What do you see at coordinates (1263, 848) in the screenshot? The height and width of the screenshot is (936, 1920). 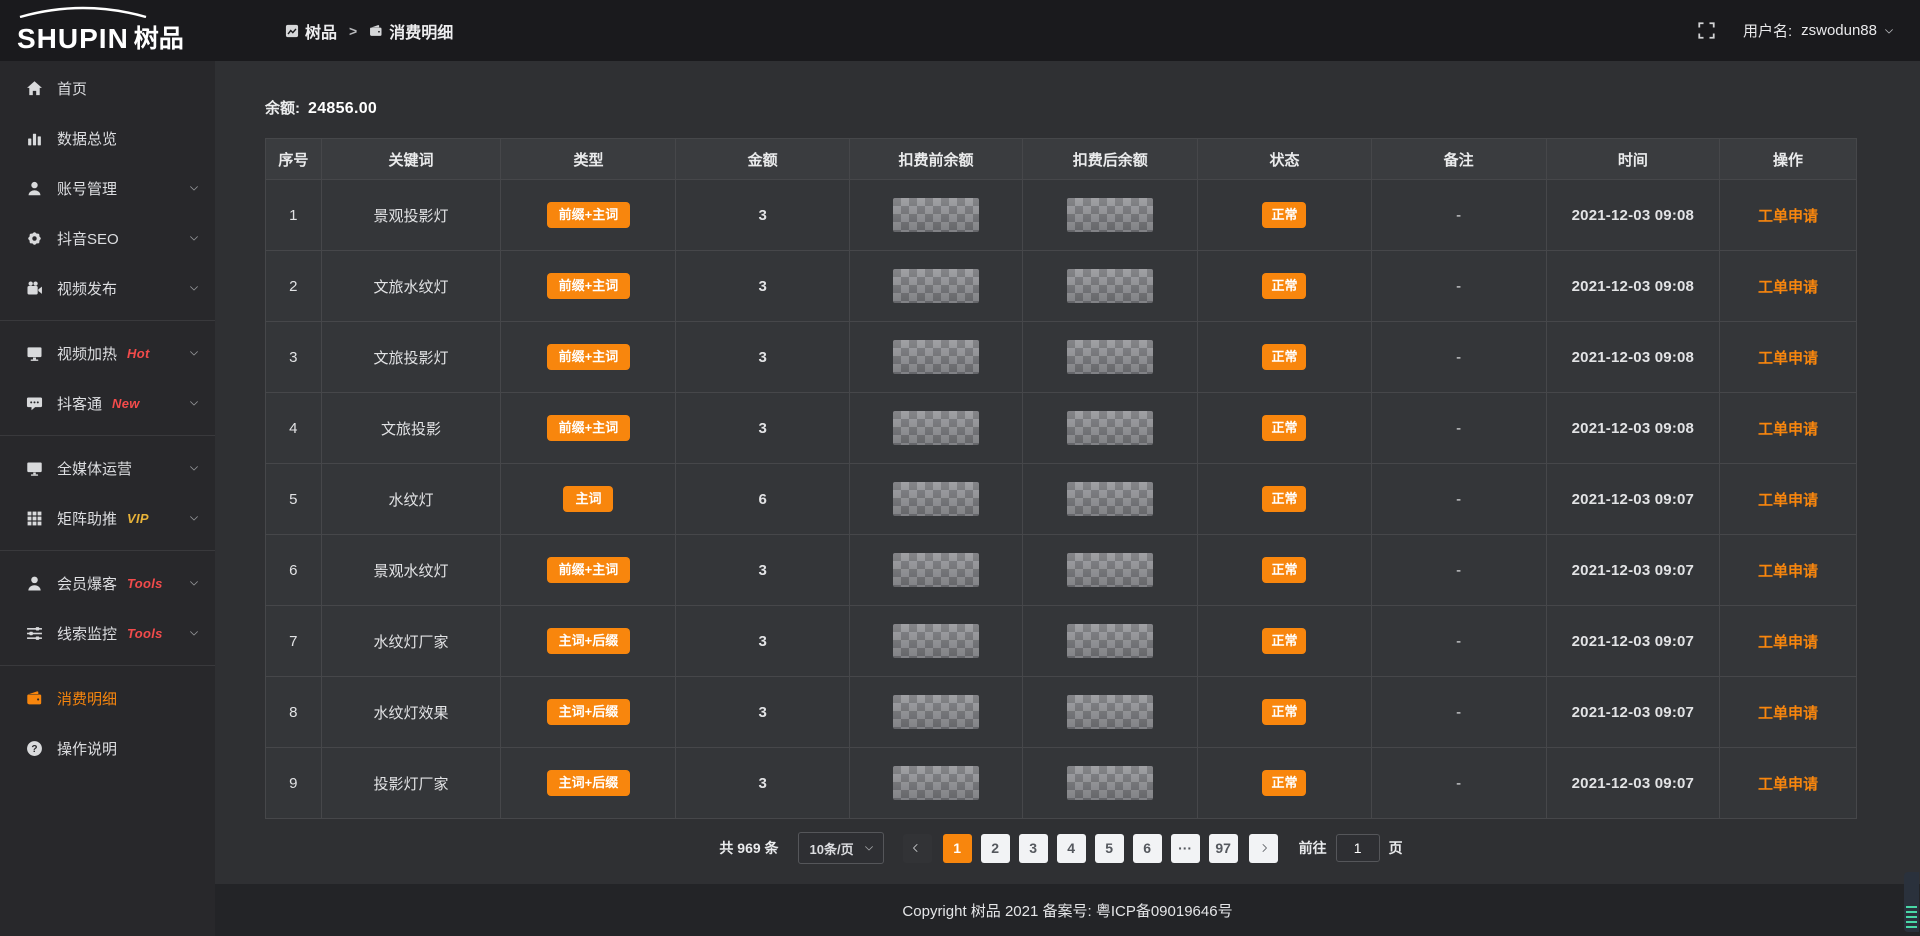 I see `next-page-button` at bounding box center [1263, 848].